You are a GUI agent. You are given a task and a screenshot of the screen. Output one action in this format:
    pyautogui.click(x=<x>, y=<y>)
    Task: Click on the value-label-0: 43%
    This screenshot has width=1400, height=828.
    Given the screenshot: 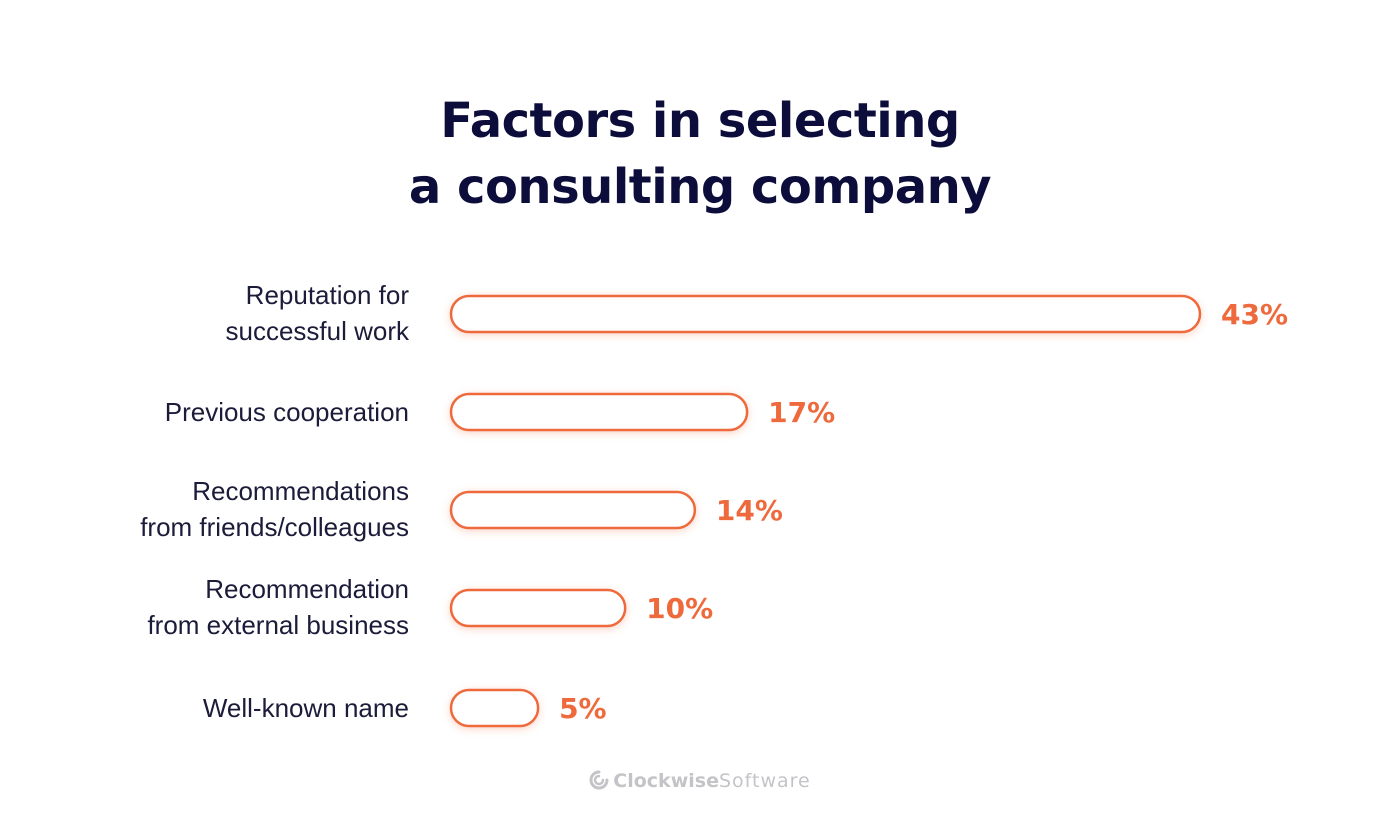 What is the action you would take?
    pyautogui.click(x=1254, y=314)
    